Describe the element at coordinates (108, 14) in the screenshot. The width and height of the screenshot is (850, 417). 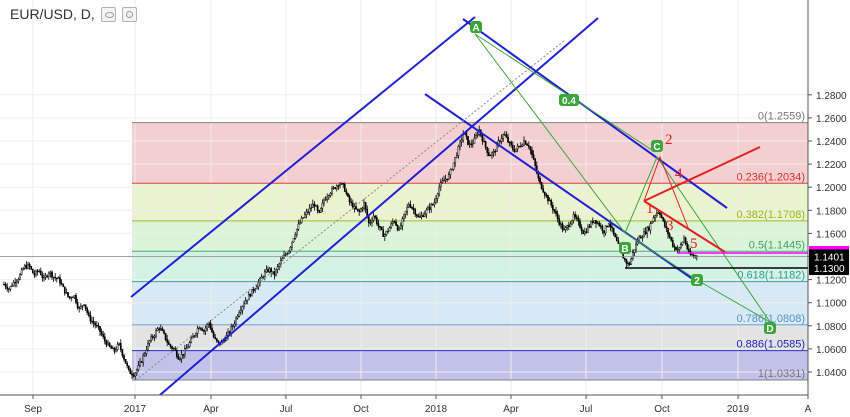
I see `eye-icon` at that location.